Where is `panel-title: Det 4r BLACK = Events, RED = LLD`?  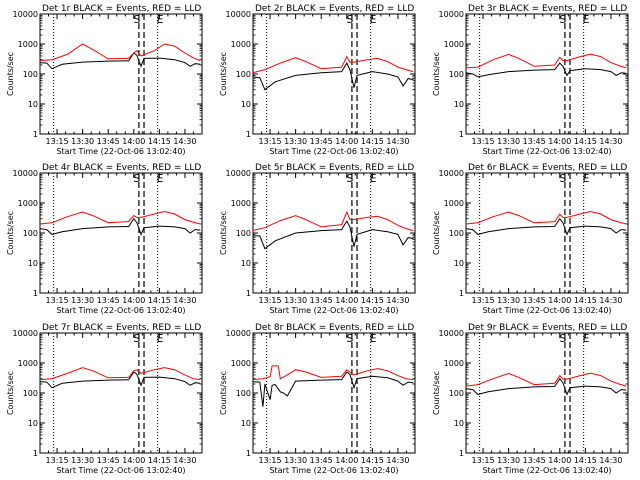 panel-title: Det 4r BLACK = Events, RED = LLD is located at coordinates (121, 168).